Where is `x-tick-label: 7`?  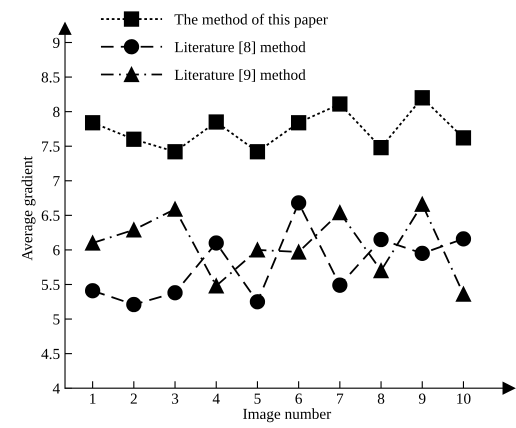
x-tick-label: 7 is located at coordinates (340, 399).